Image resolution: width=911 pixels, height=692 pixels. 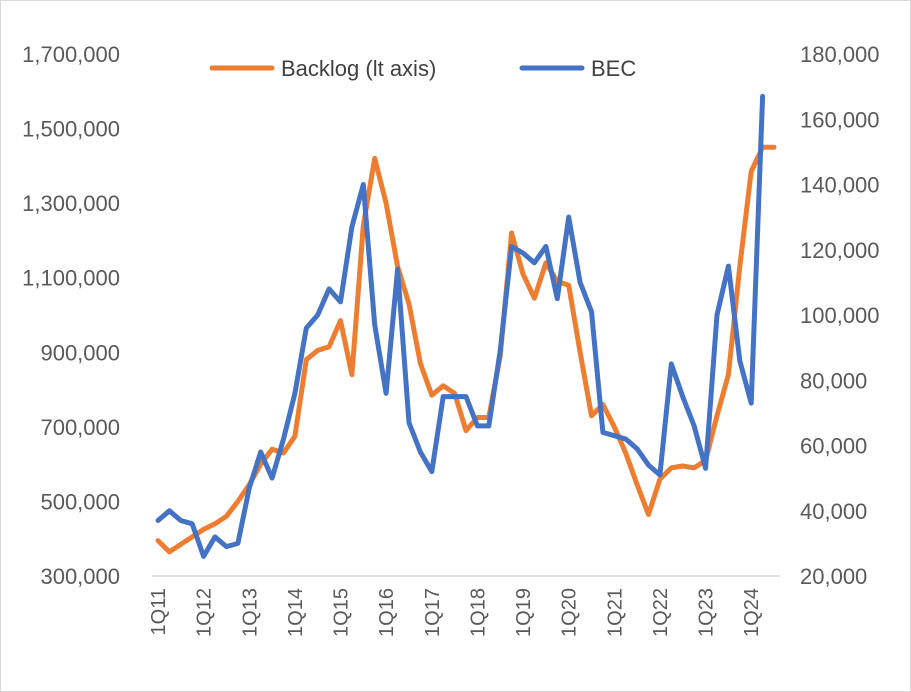 I want to click on x-tick-label: 1Q20, so click(x=570, y=612).